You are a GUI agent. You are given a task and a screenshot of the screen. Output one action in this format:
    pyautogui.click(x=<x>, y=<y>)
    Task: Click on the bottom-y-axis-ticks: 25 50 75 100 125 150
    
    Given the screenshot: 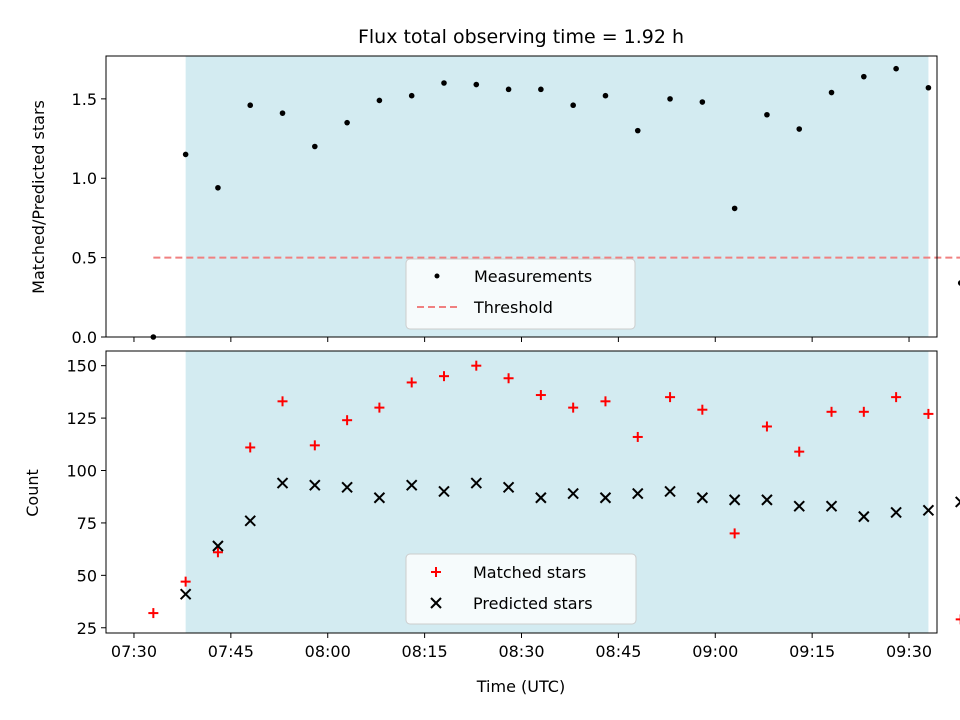 What is the action you would take?
    pyautogui.click(x=86, y=497)
    